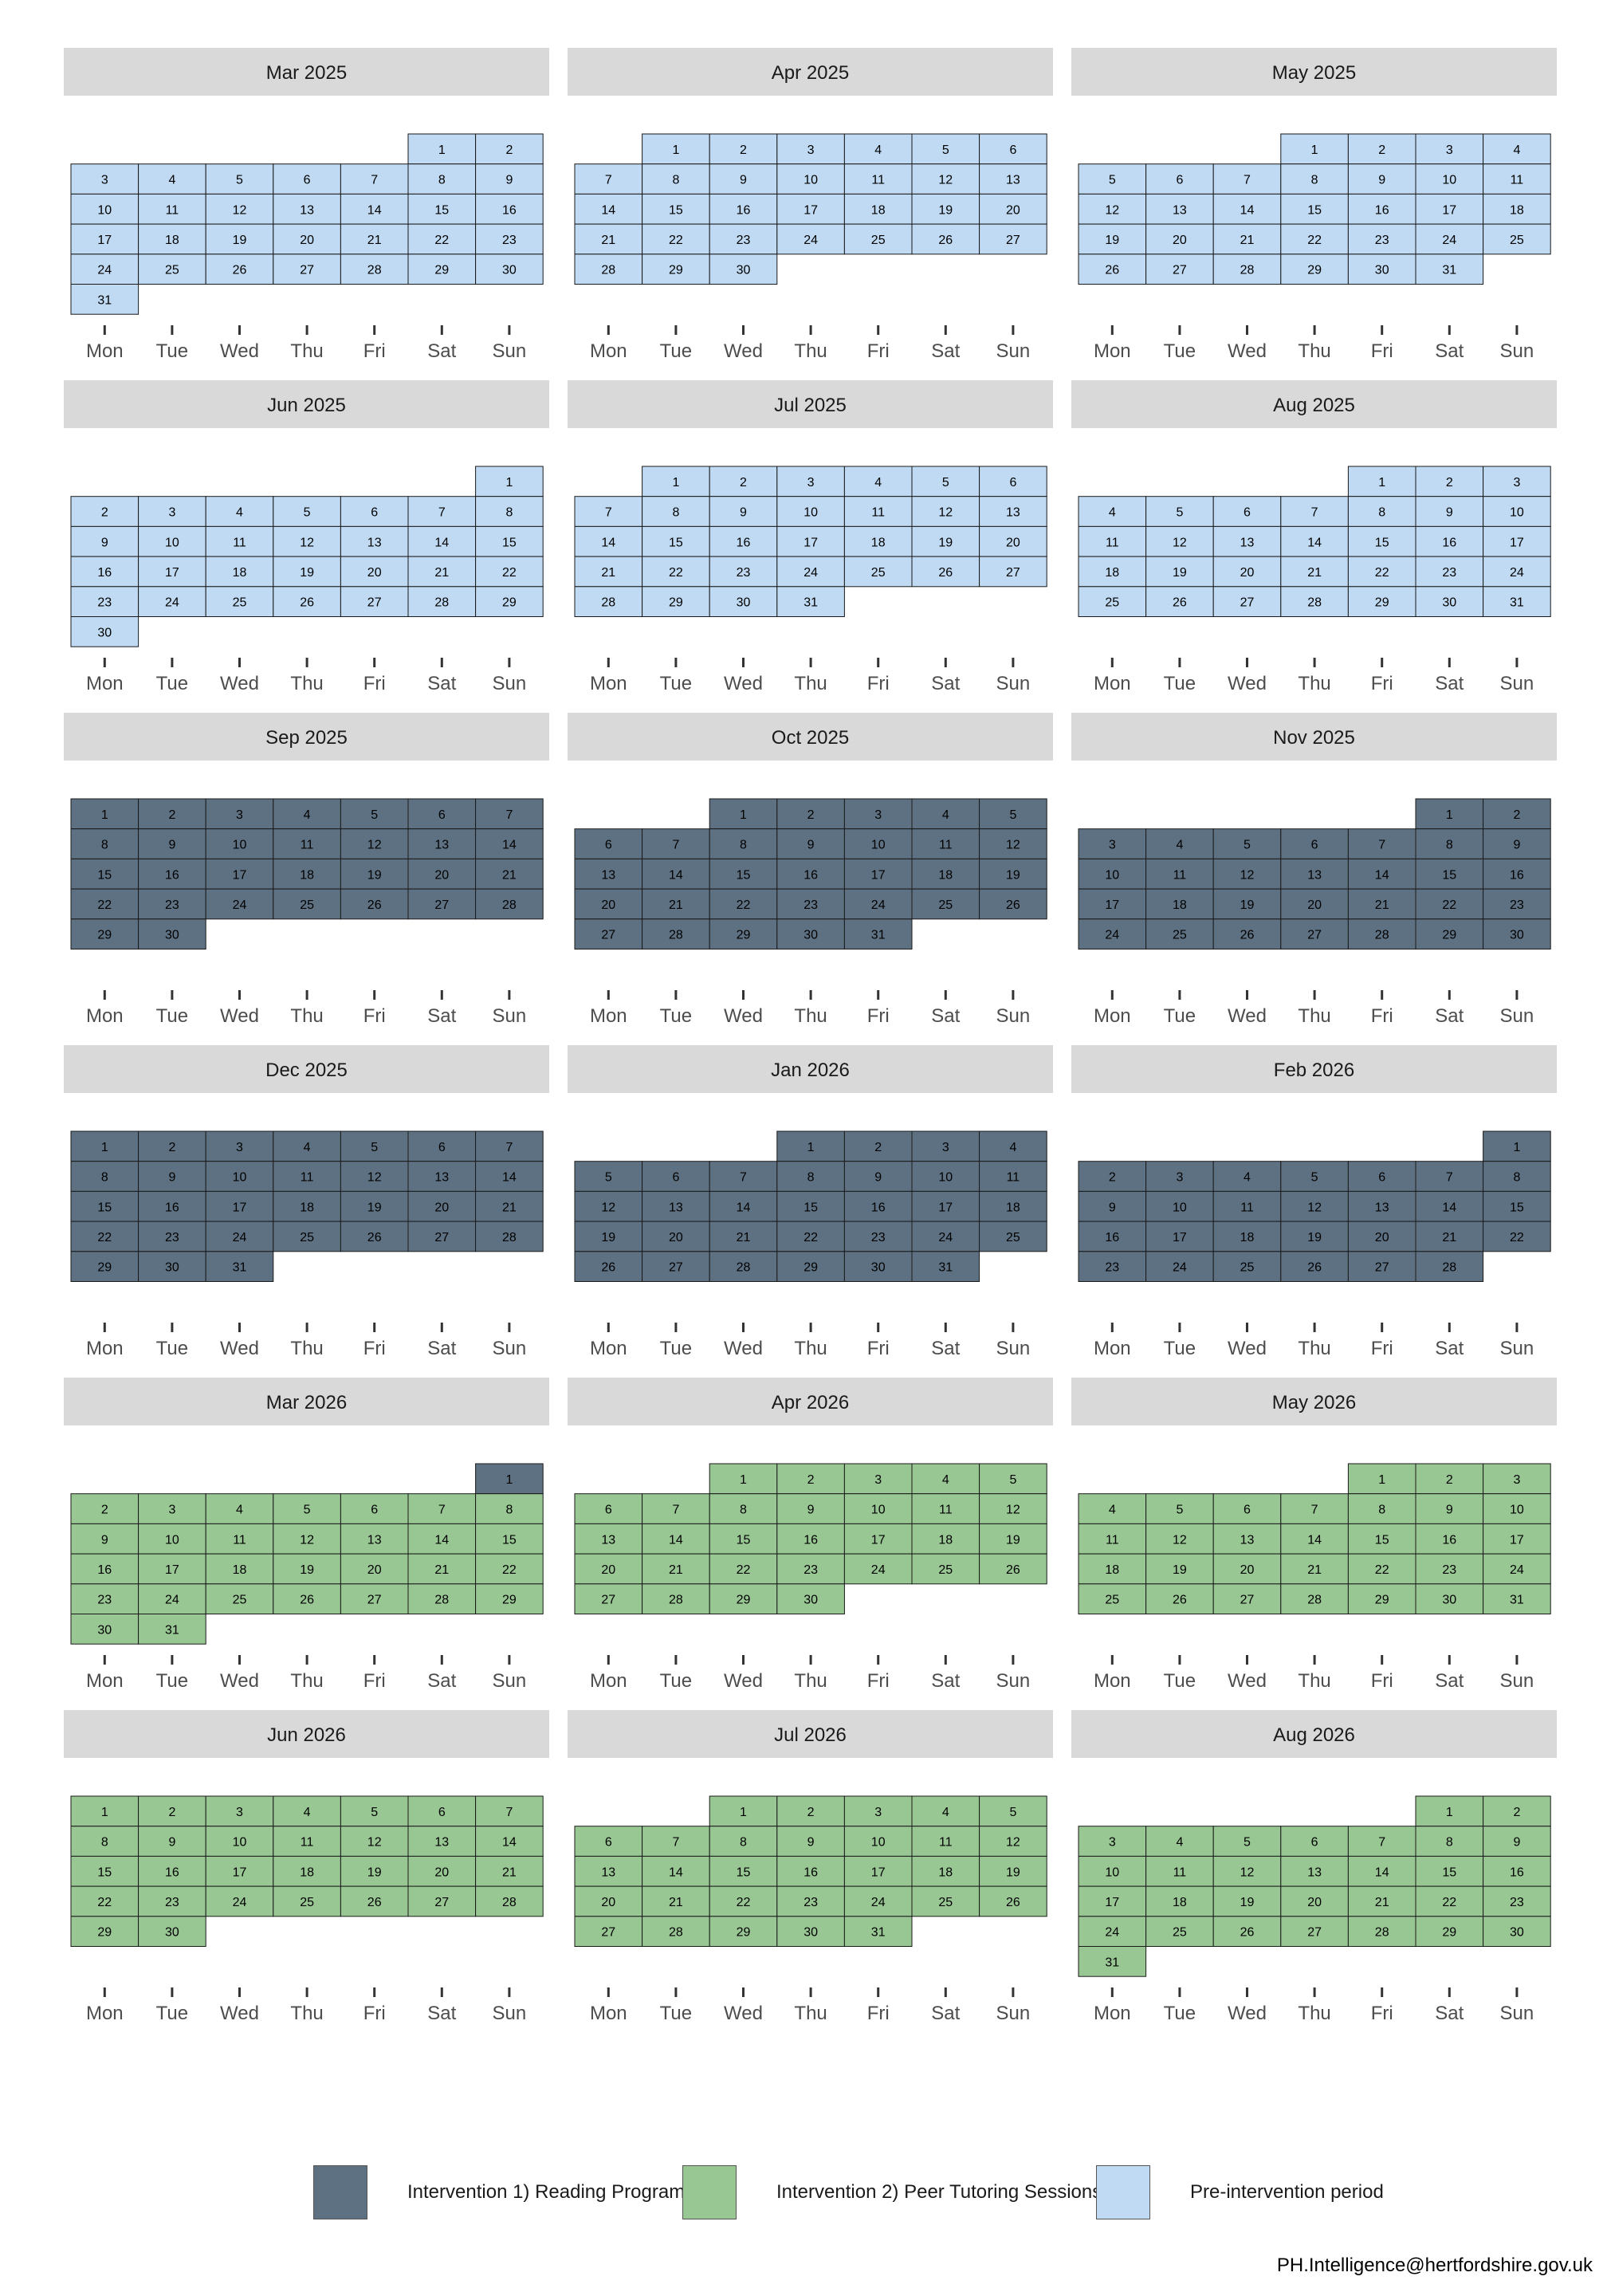  Describe the element at coordinates (1314, 1237) in the screenshot. I see `day-label: 19` at that location.